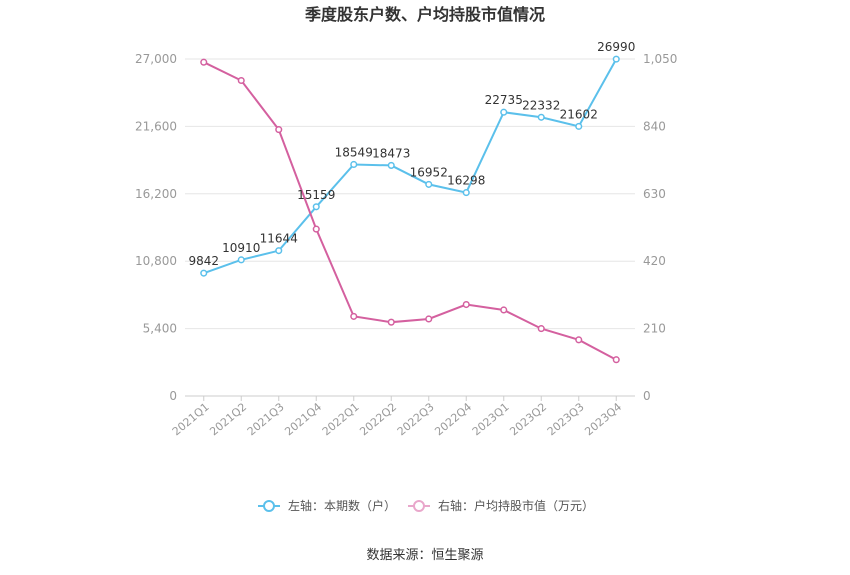 The image size is (850, 575). What do you see at coordinates (416, 419) in the screenshot?
I see `x-tick-label: 2022Q3` at bounding box center [416, 419].